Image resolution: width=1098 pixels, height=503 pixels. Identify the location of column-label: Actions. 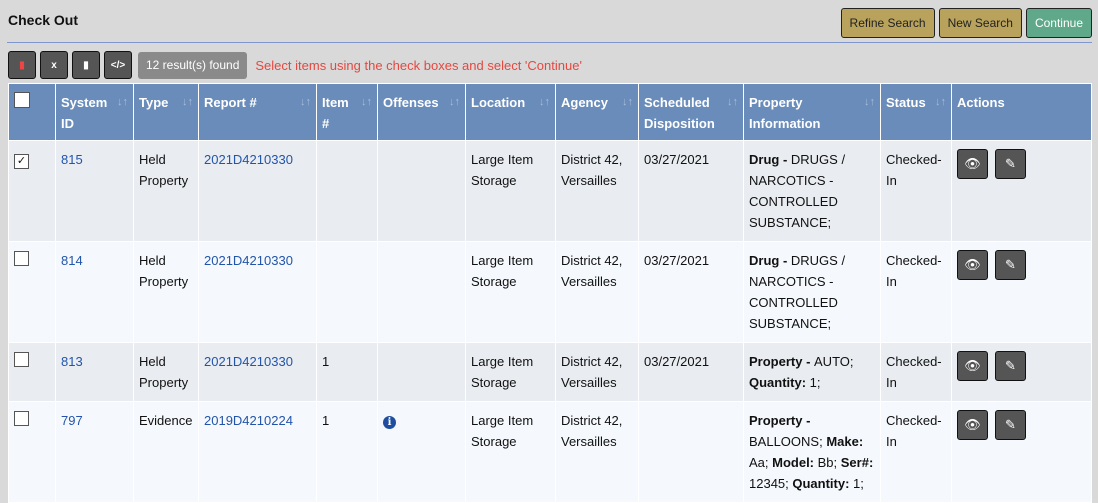
(981, 102).